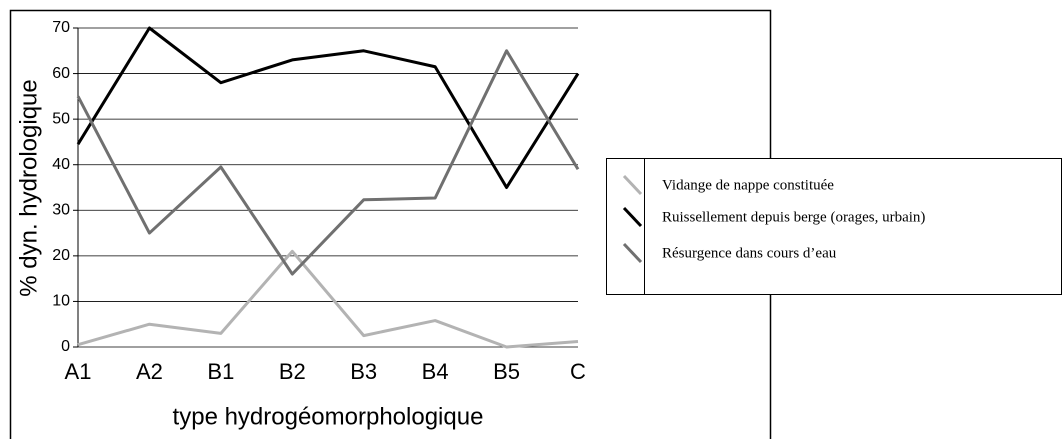 This screenshot has height=439, width=1063. I want to click on y-tick-label: 60, so click(61, 73).